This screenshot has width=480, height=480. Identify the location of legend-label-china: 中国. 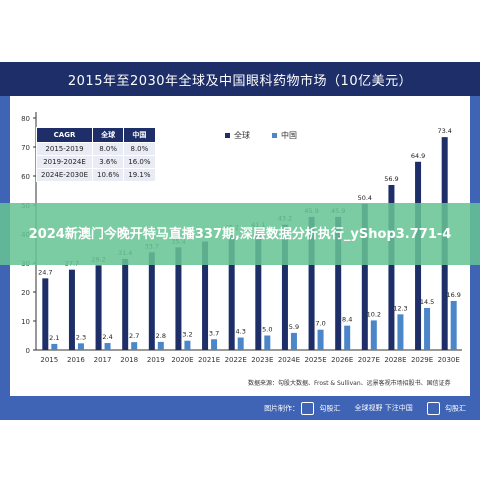
(289, 135).